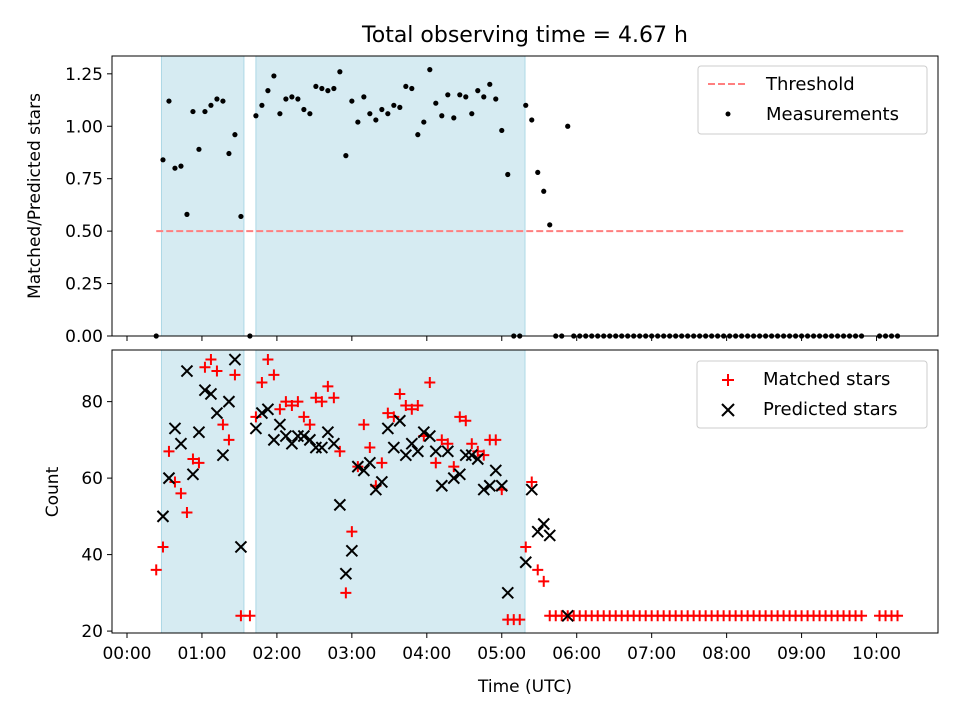 The image size is (960, 720). I want to click on top-y-label: Matched/Predicted stars, so click(35, 196).